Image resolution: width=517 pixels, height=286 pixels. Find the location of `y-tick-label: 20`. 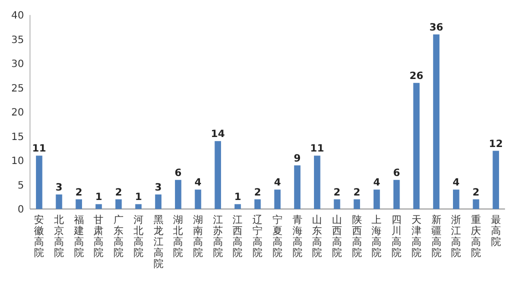

y-tick-label: 20 is located at coordinates (17, 113).